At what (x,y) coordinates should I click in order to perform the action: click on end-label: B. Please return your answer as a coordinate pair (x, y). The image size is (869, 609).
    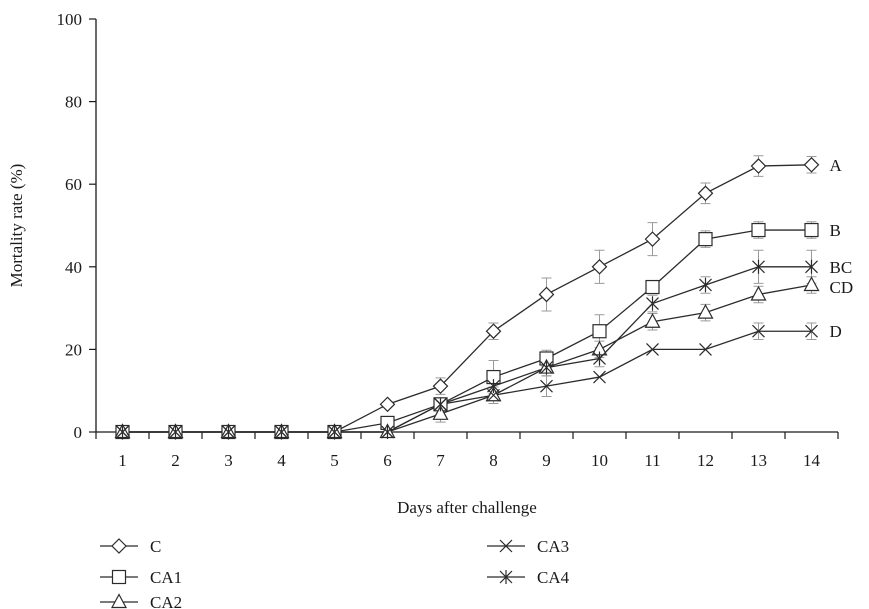
    Looking at the image, I should click on (835, 230).